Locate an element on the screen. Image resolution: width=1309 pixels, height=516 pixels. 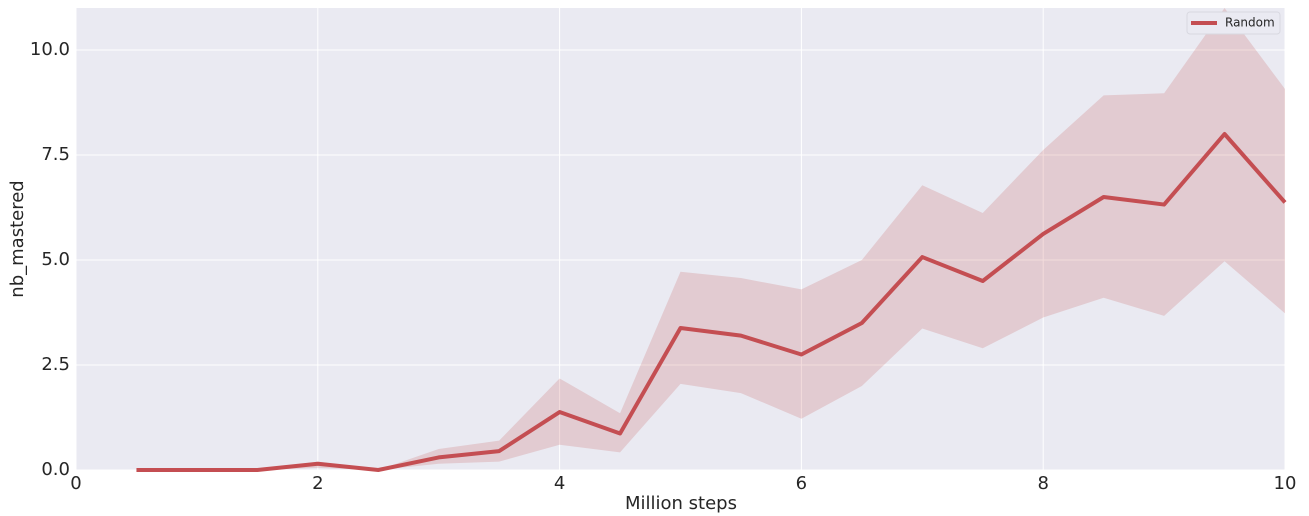
x-tick-label: 10 is located at coordinates (1285, 483).